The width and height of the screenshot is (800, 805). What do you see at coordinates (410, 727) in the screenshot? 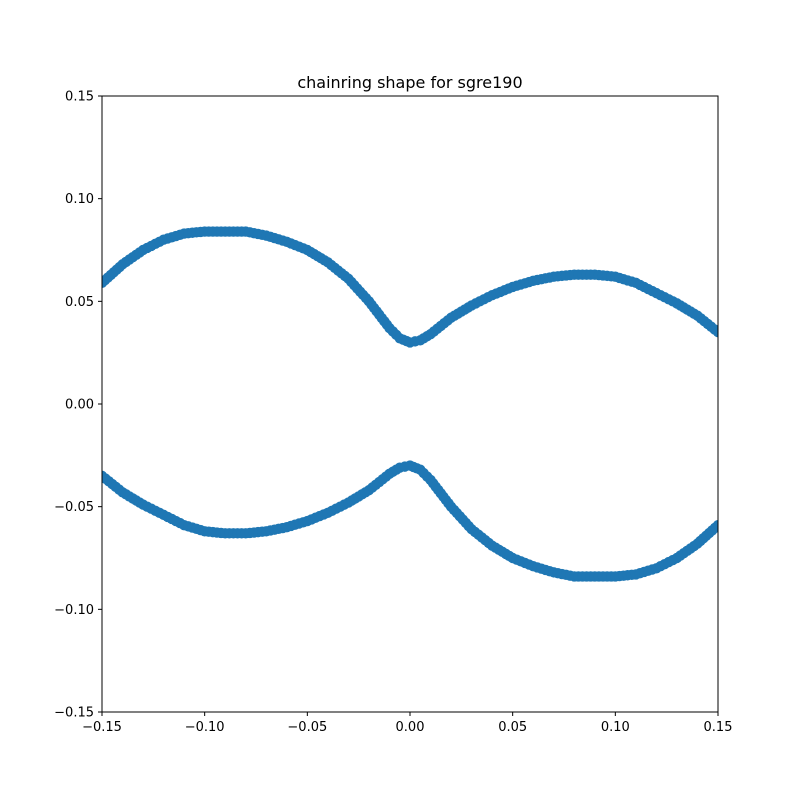
I see `x-tick-label: 0.00` at bounding box center [410, 727].